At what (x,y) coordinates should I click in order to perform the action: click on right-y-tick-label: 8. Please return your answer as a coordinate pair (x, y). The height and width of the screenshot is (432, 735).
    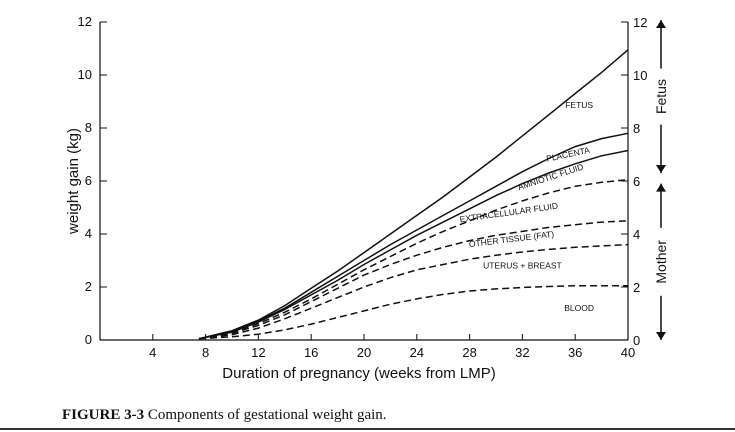
    Looking at the image, I should click on (636, 128).